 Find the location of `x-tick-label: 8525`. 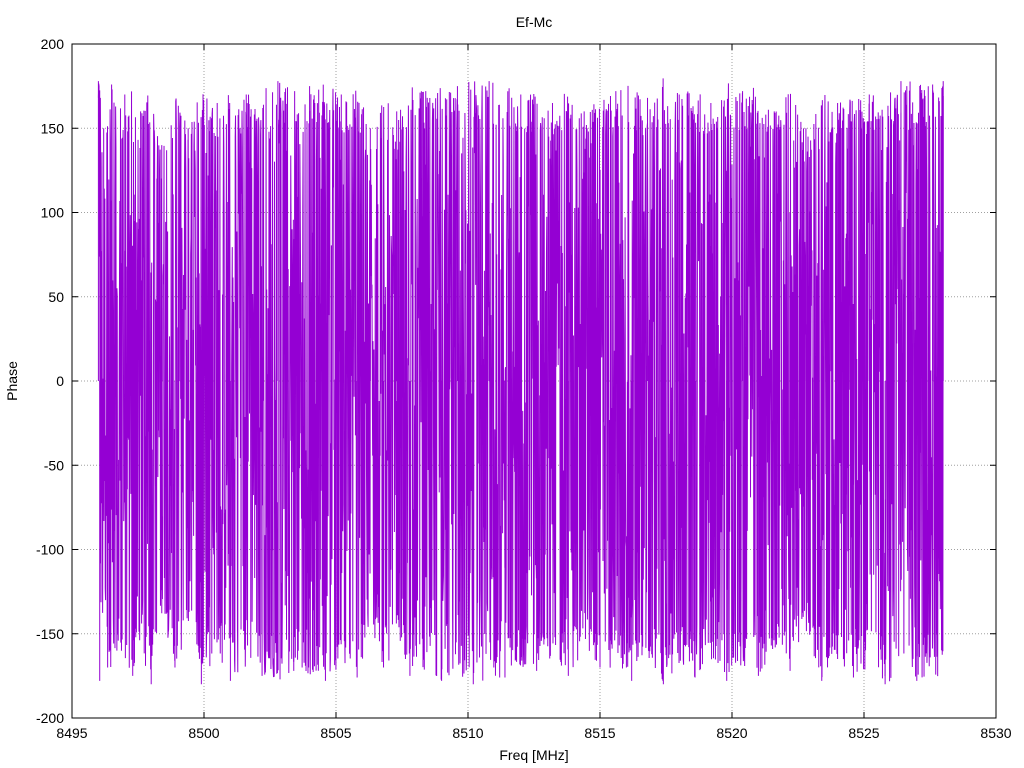

x-tick-label: 8525 is located at coordinates (863, 733).